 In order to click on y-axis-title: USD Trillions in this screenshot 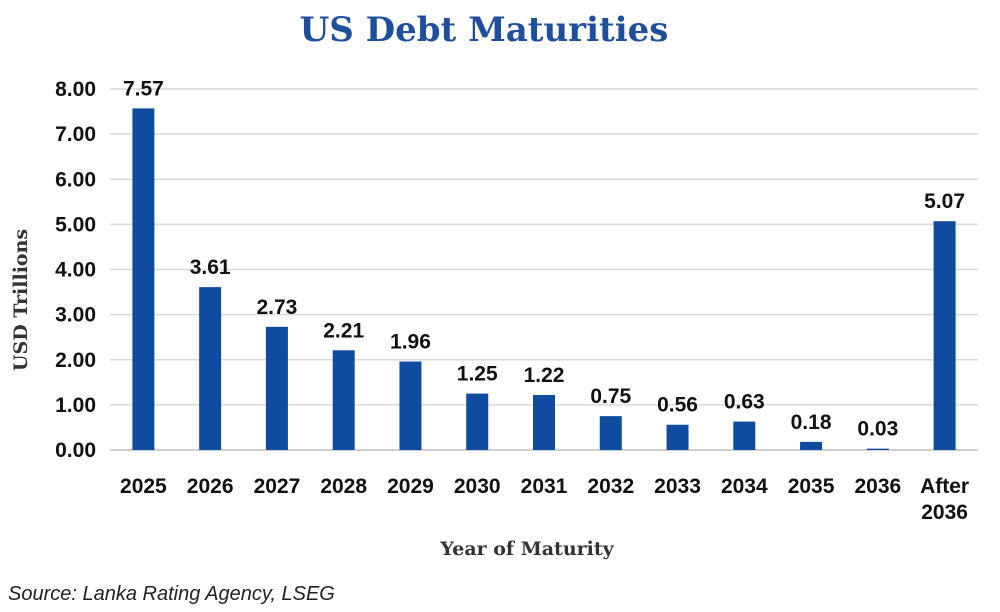, I will do `click(21, 300)`.